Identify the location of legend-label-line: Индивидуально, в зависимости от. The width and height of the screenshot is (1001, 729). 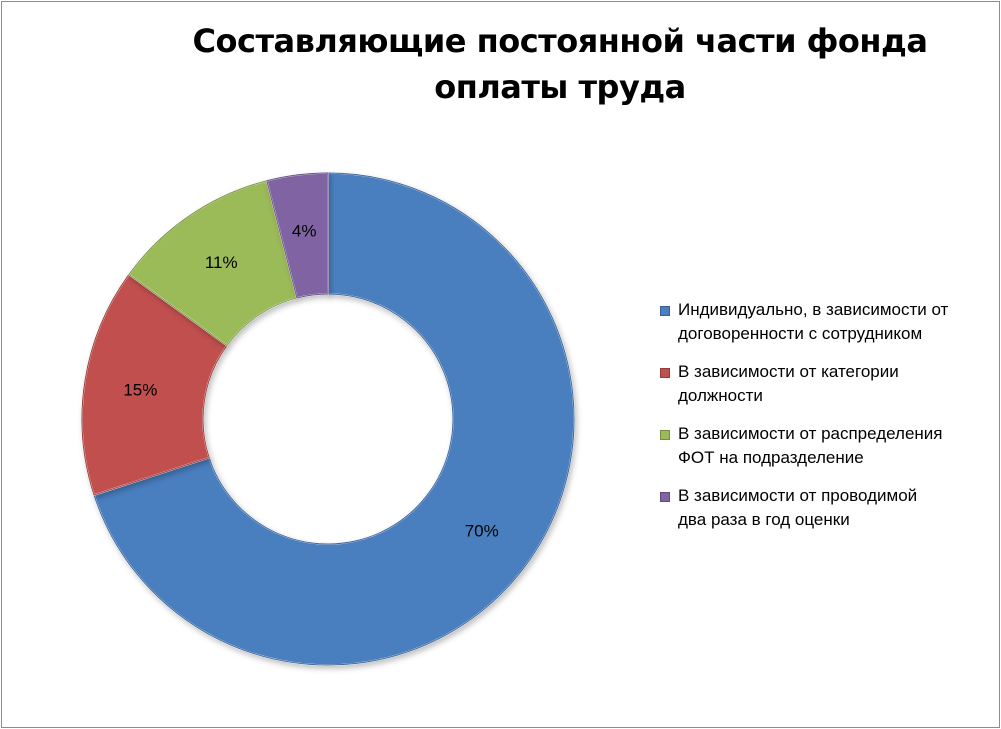
(813, 309).